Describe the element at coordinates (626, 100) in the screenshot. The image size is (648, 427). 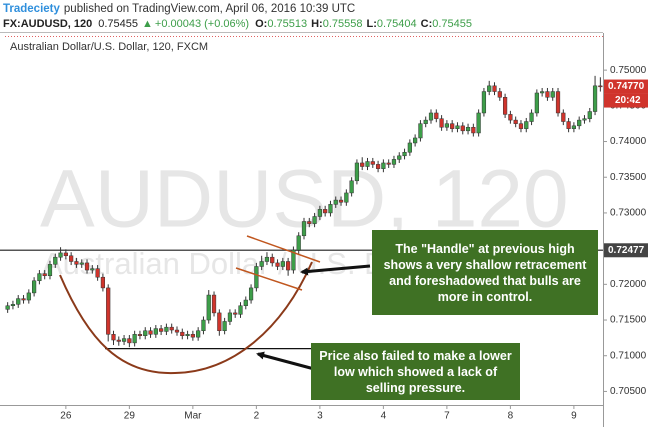
I see `countdown-box` at that location.